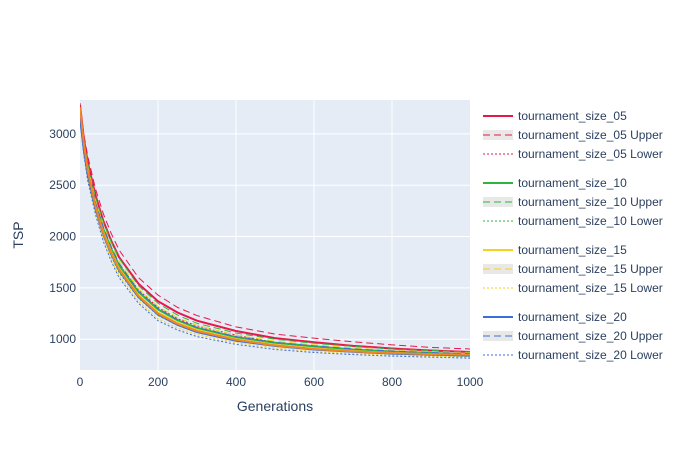  Describe the element at coordinates (275, 406) in the screenshot. I see `x-axis-title: Generations` at that location.